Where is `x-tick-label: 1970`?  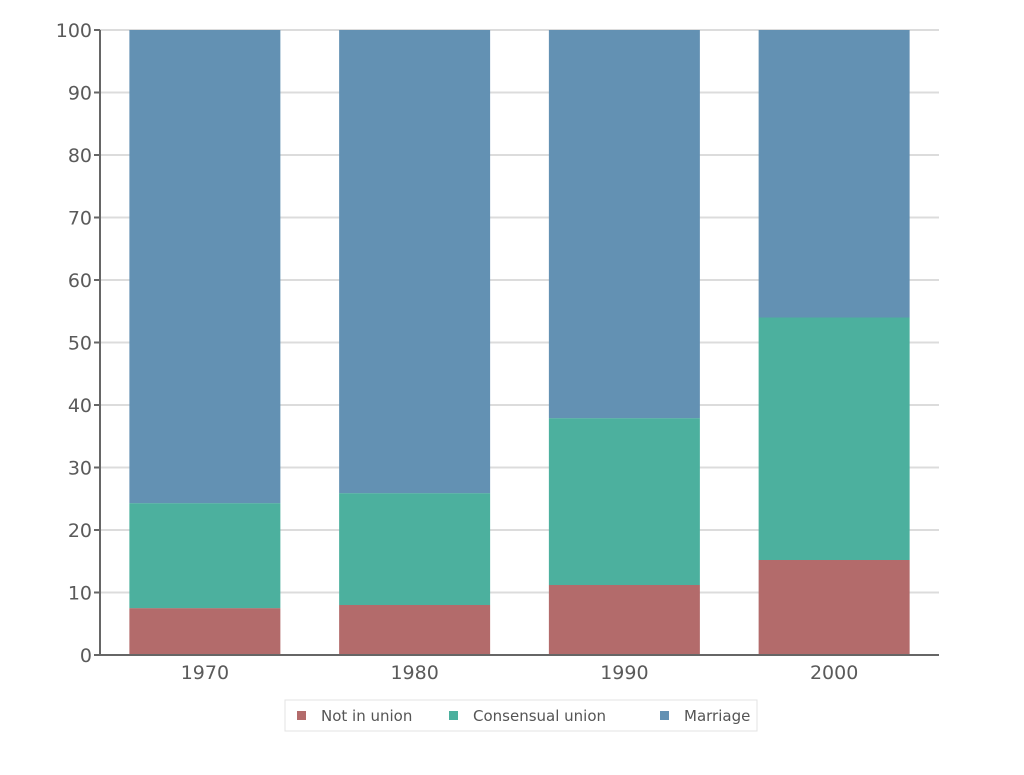 x-tick-label: 1970 is located at coordinates (205, 673).